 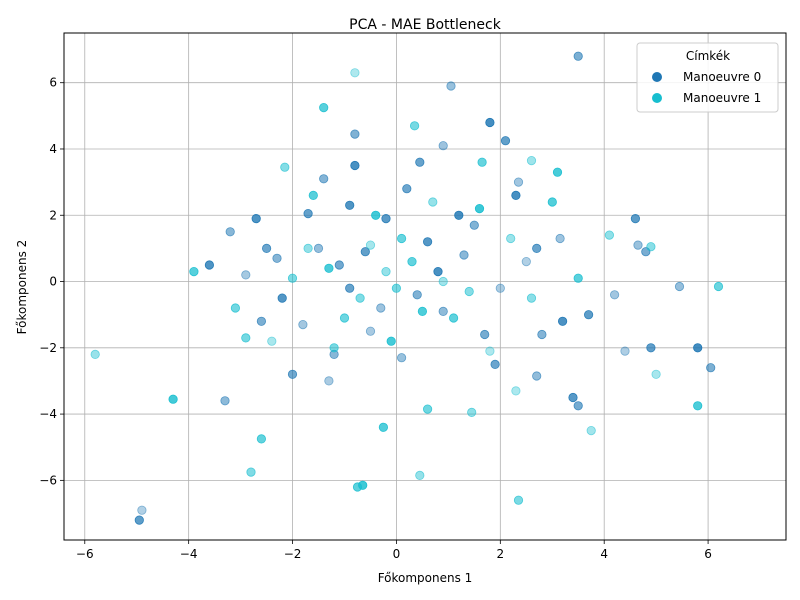 I want to click on x-tick-label: −2, so click(x=293, y=554).